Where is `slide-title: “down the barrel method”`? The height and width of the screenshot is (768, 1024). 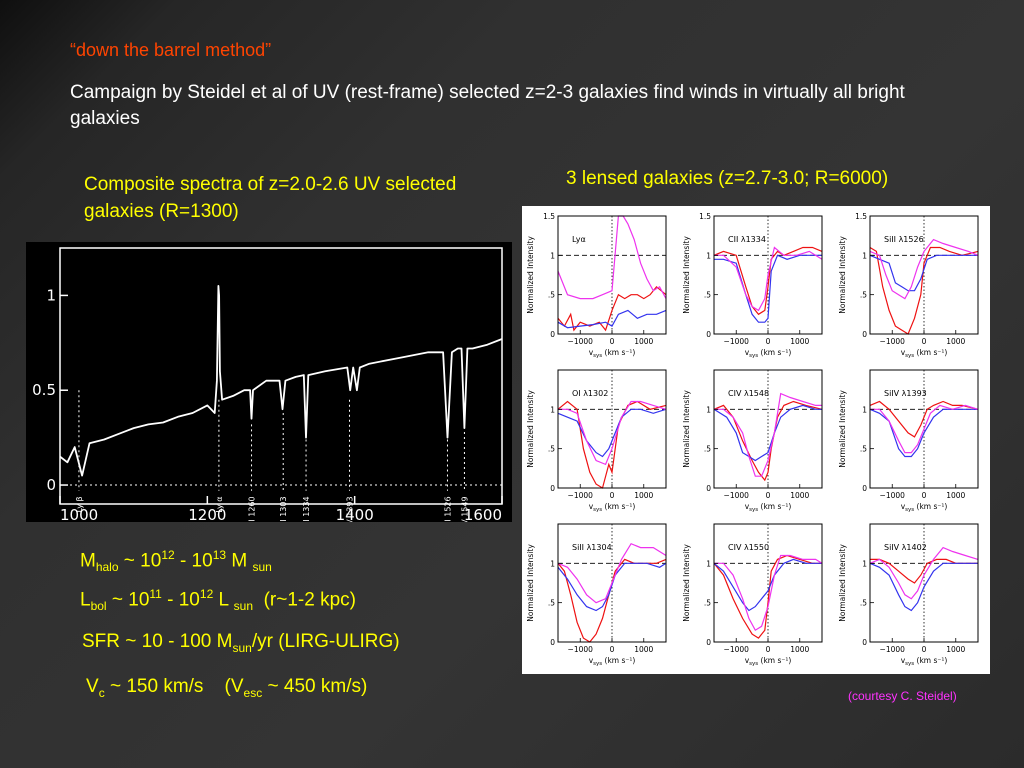 slide-title: “down the barrel method” is located at coordinates (171, 50).